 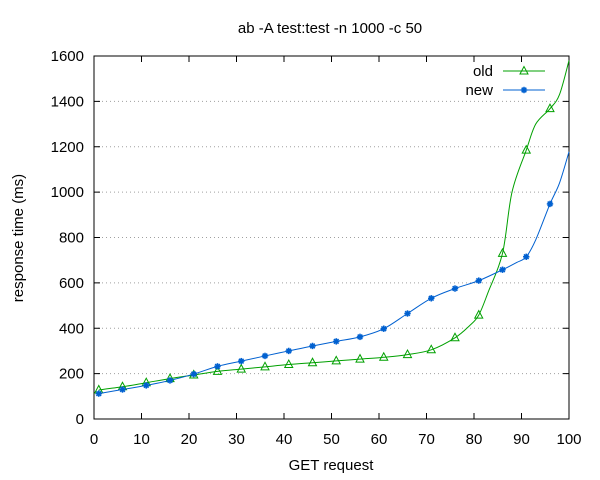 I want to click on x-tick-label: 90, so click(x=521, y=439).